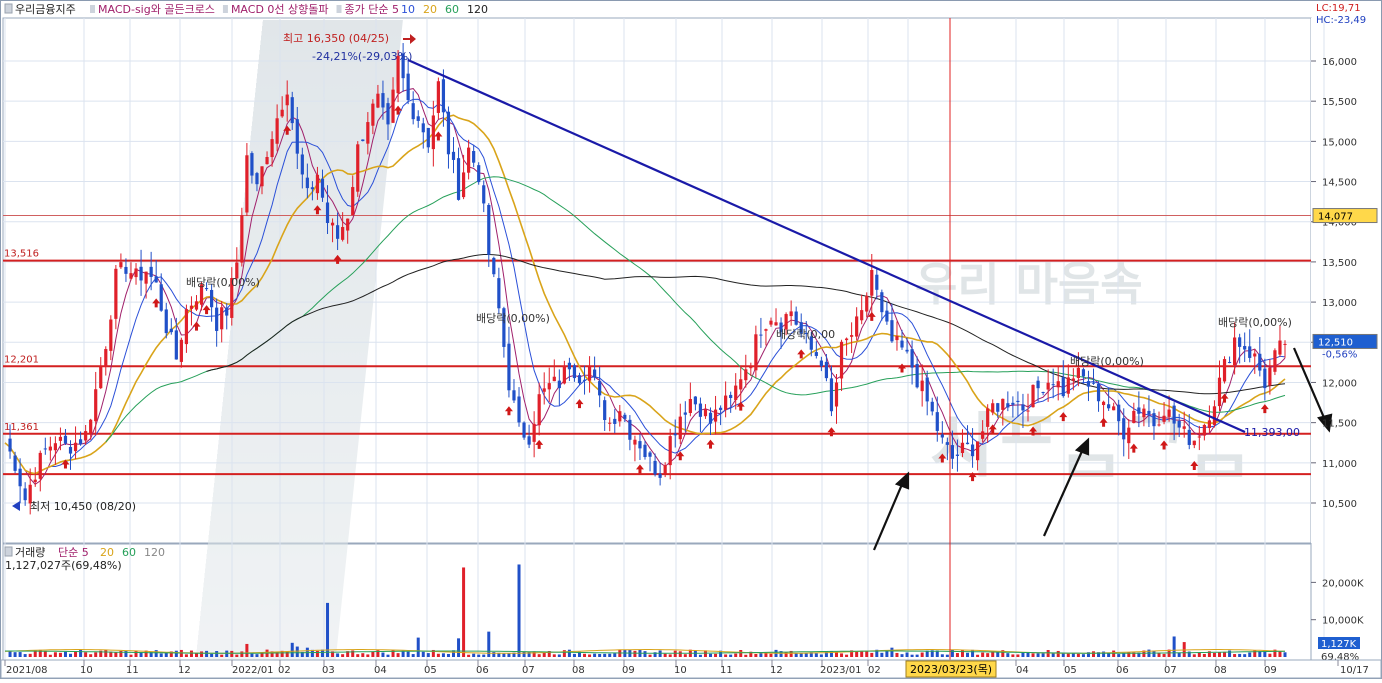 The width and height of the screenshot is (1382, 683). What do you see at coordinates (45, 9) in the screenshot?
I see `instrument-name: 우리금융지주` at bounding box center [45, 9].